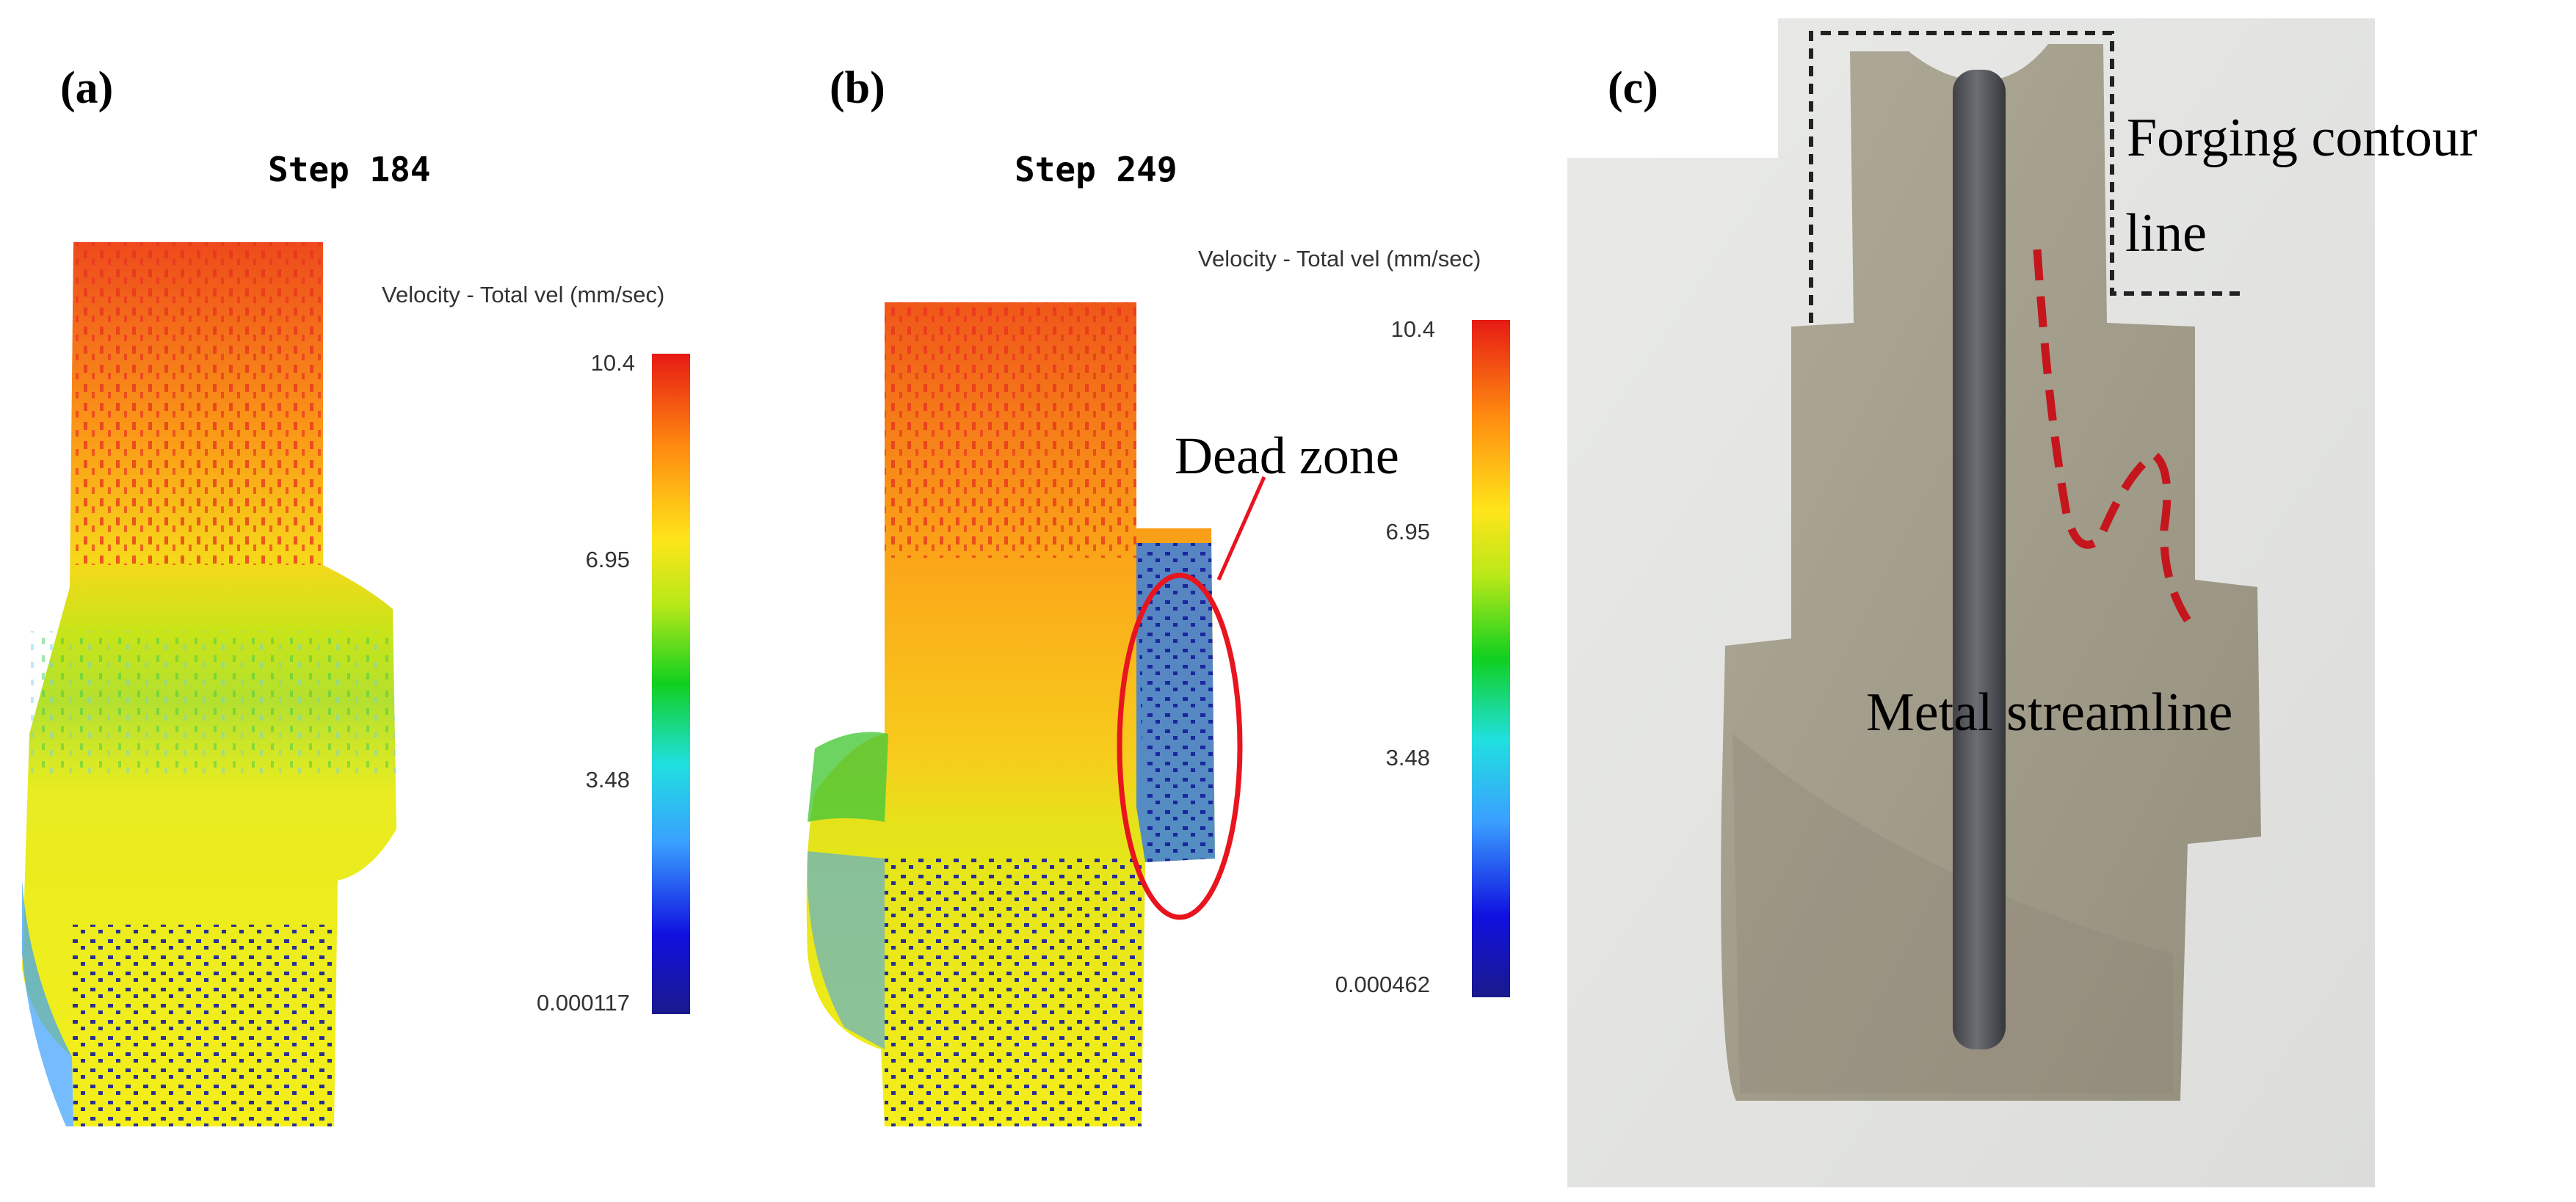  What do you see at coordinates (2026, 177) in the screenshot?
I see `forging-contour-line` at bounding box center [2026, 177].